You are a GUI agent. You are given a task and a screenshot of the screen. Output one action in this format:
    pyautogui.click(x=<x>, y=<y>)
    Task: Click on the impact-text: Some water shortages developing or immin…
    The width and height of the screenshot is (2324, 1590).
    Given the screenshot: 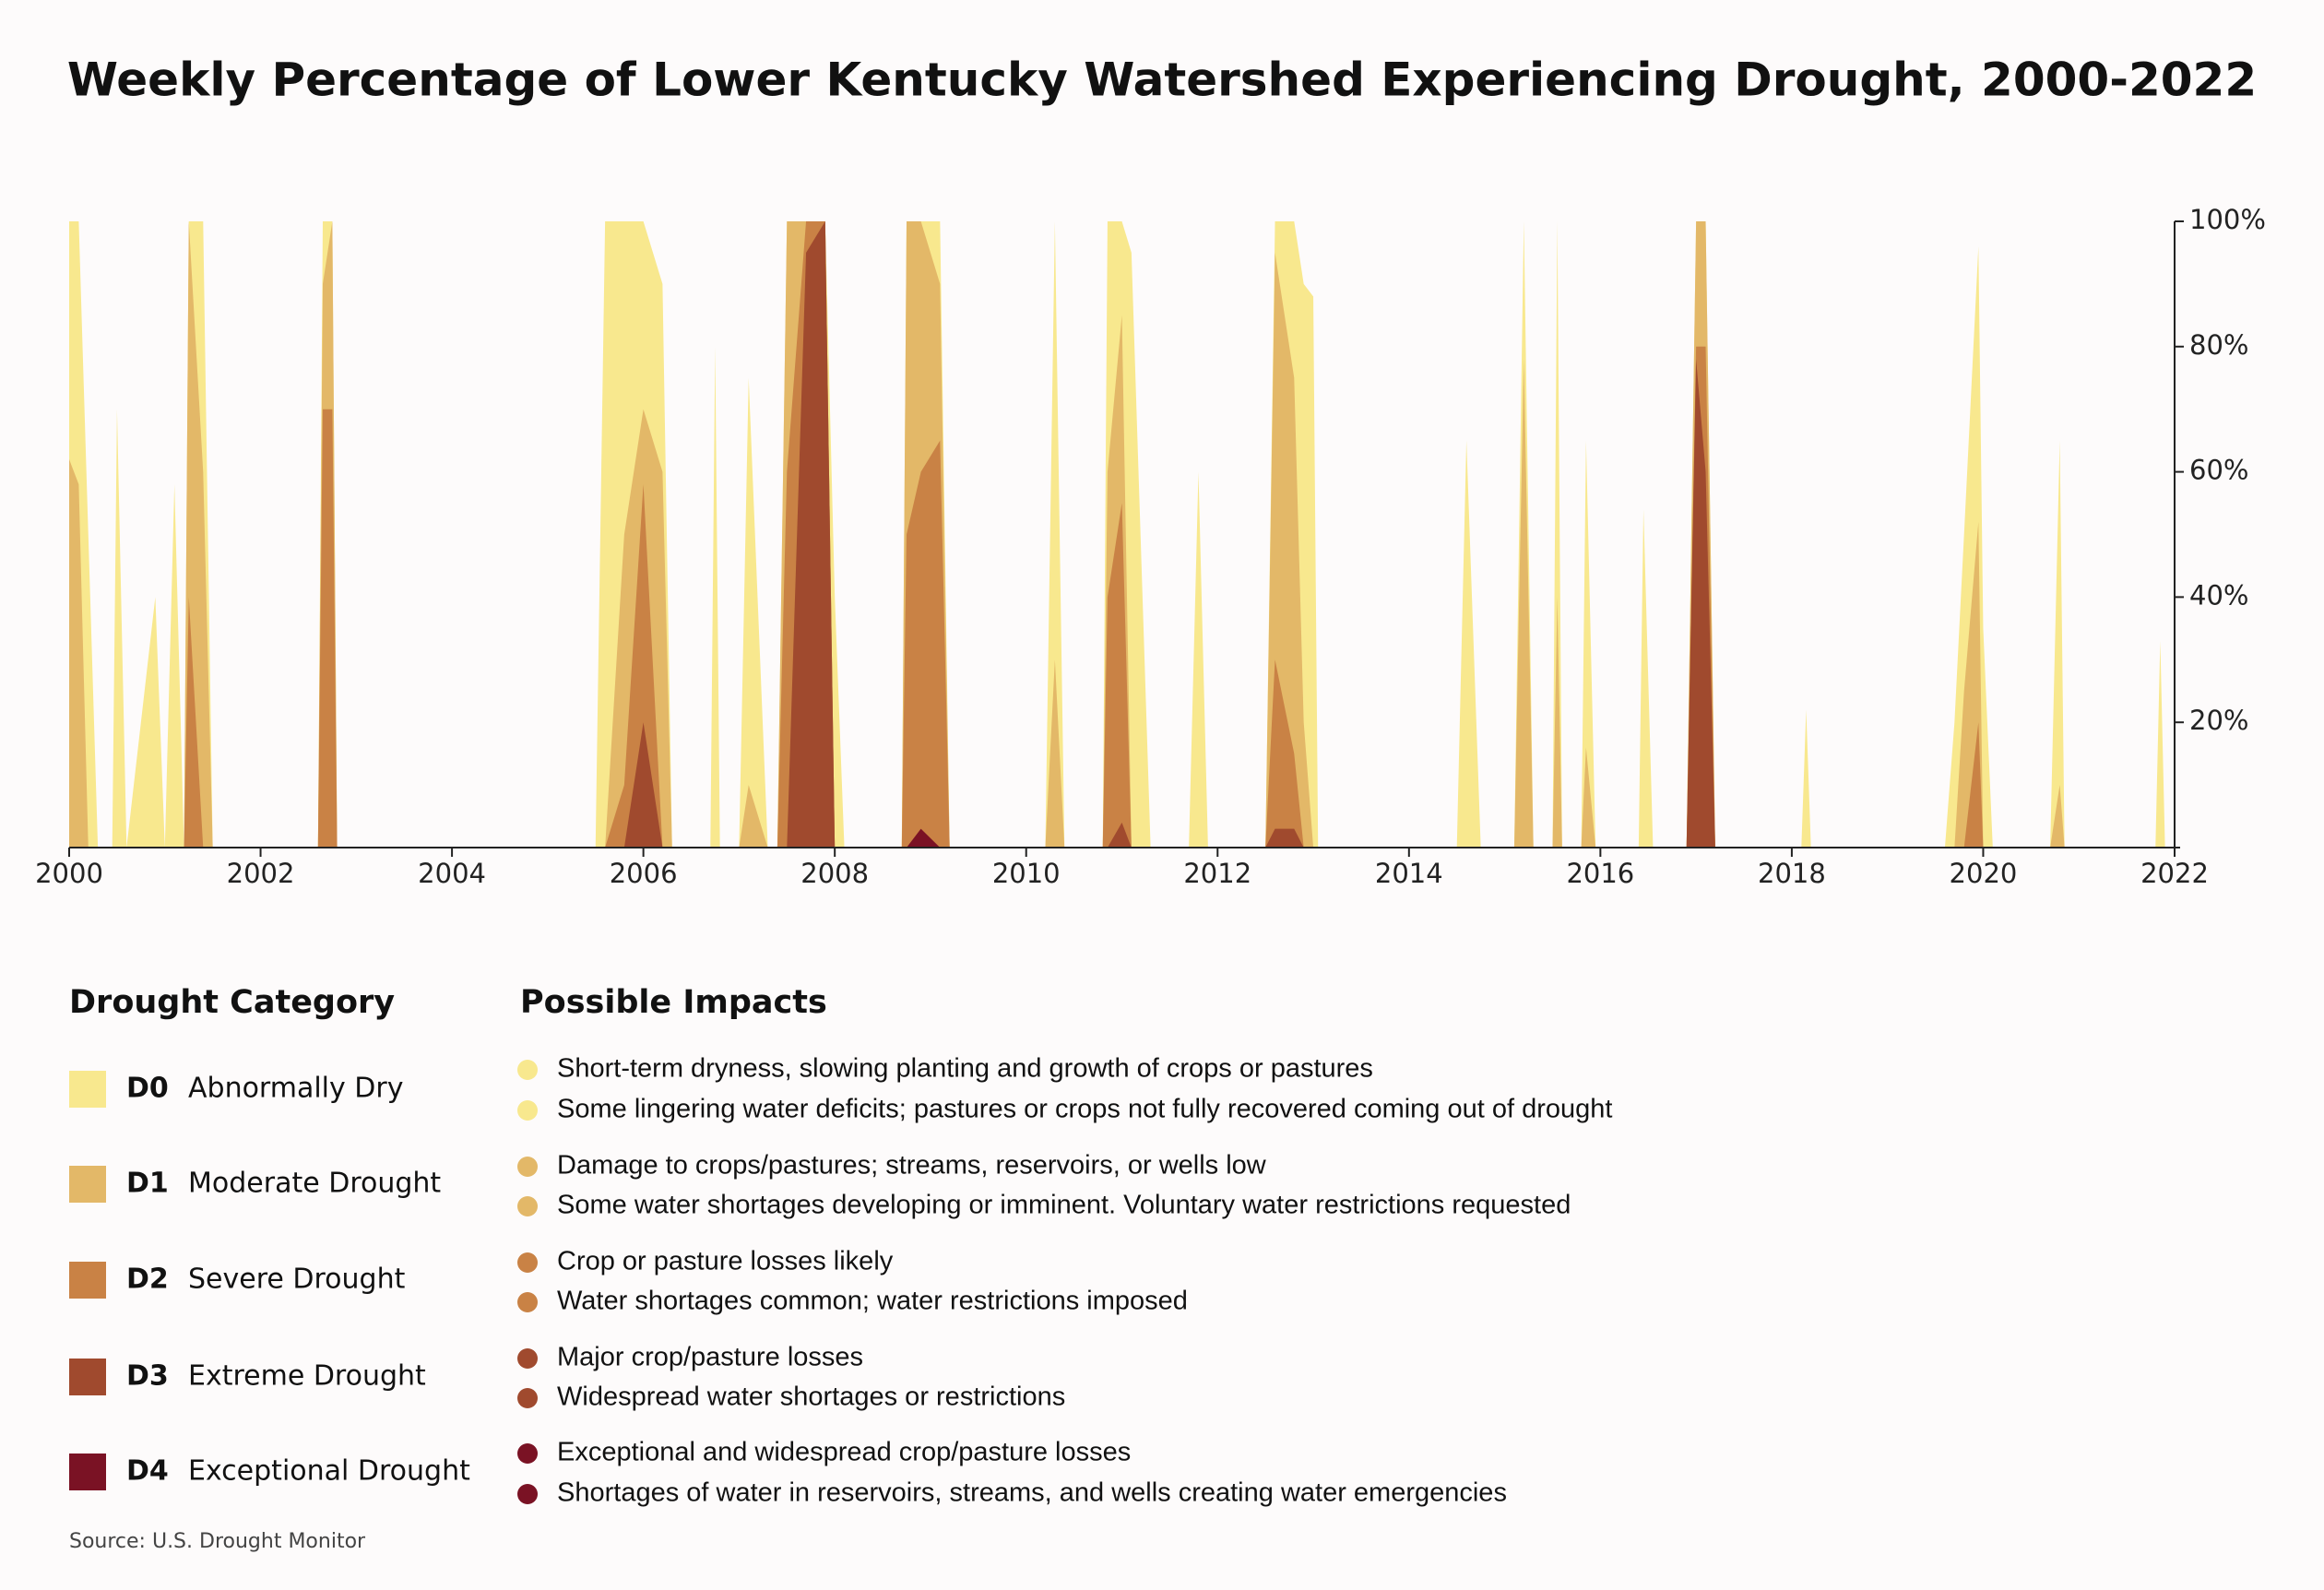 What is the action you would take?
    pyautogui.click(x=1064, y=1205)
    